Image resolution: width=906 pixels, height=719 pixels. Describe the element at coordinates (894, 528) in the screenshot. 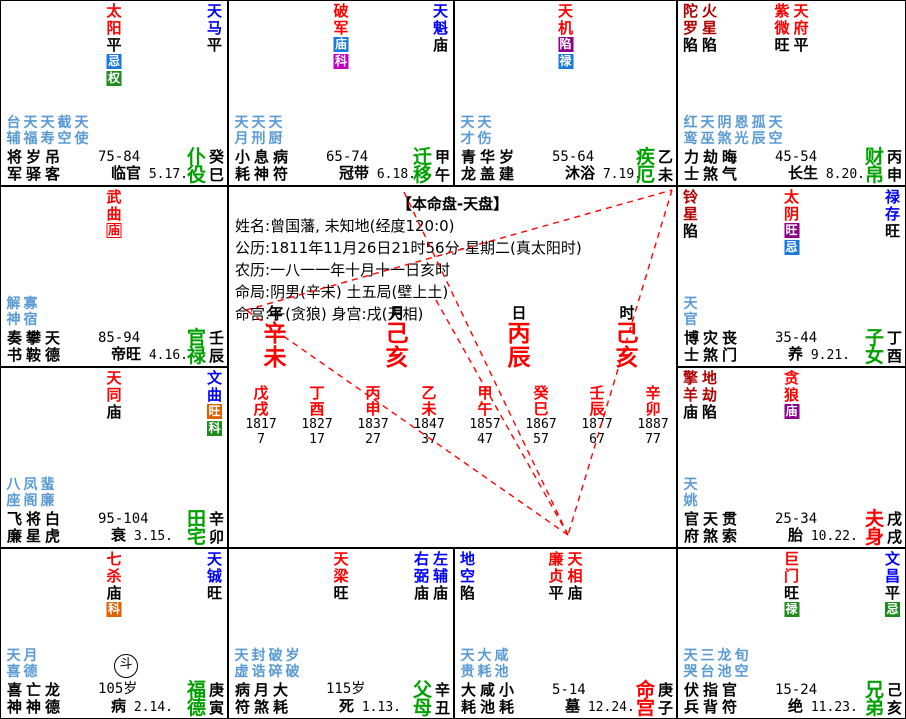

I see `palace-ganzhi: 戌戌` at that location.